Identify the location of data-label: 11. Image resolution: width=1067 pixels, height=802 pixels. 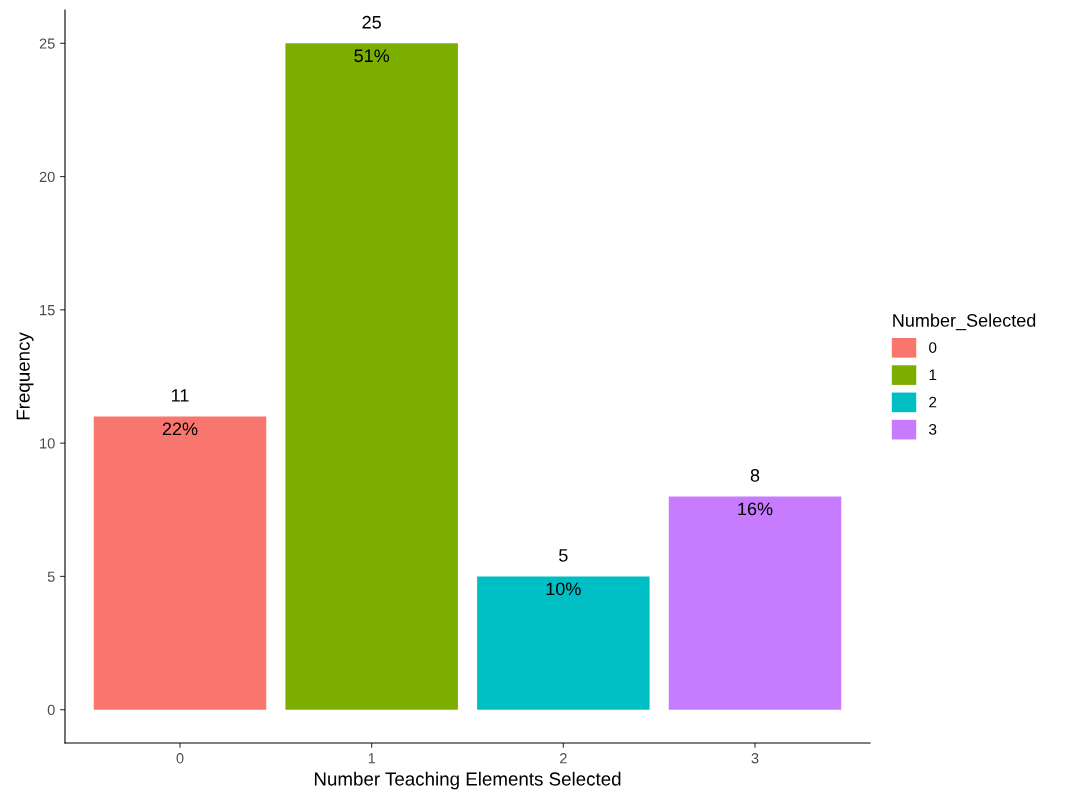
(180, 395).